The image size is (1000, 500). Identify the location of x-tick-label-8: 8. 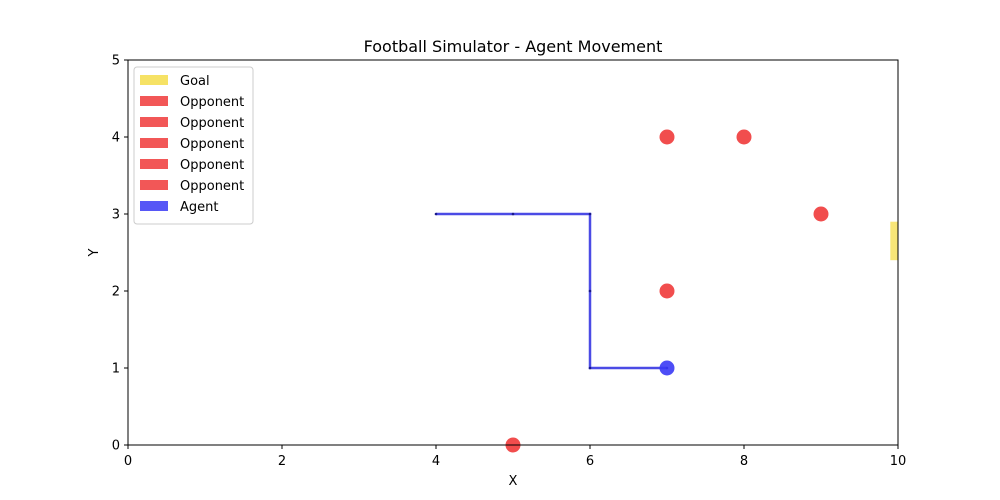
(744, 461).